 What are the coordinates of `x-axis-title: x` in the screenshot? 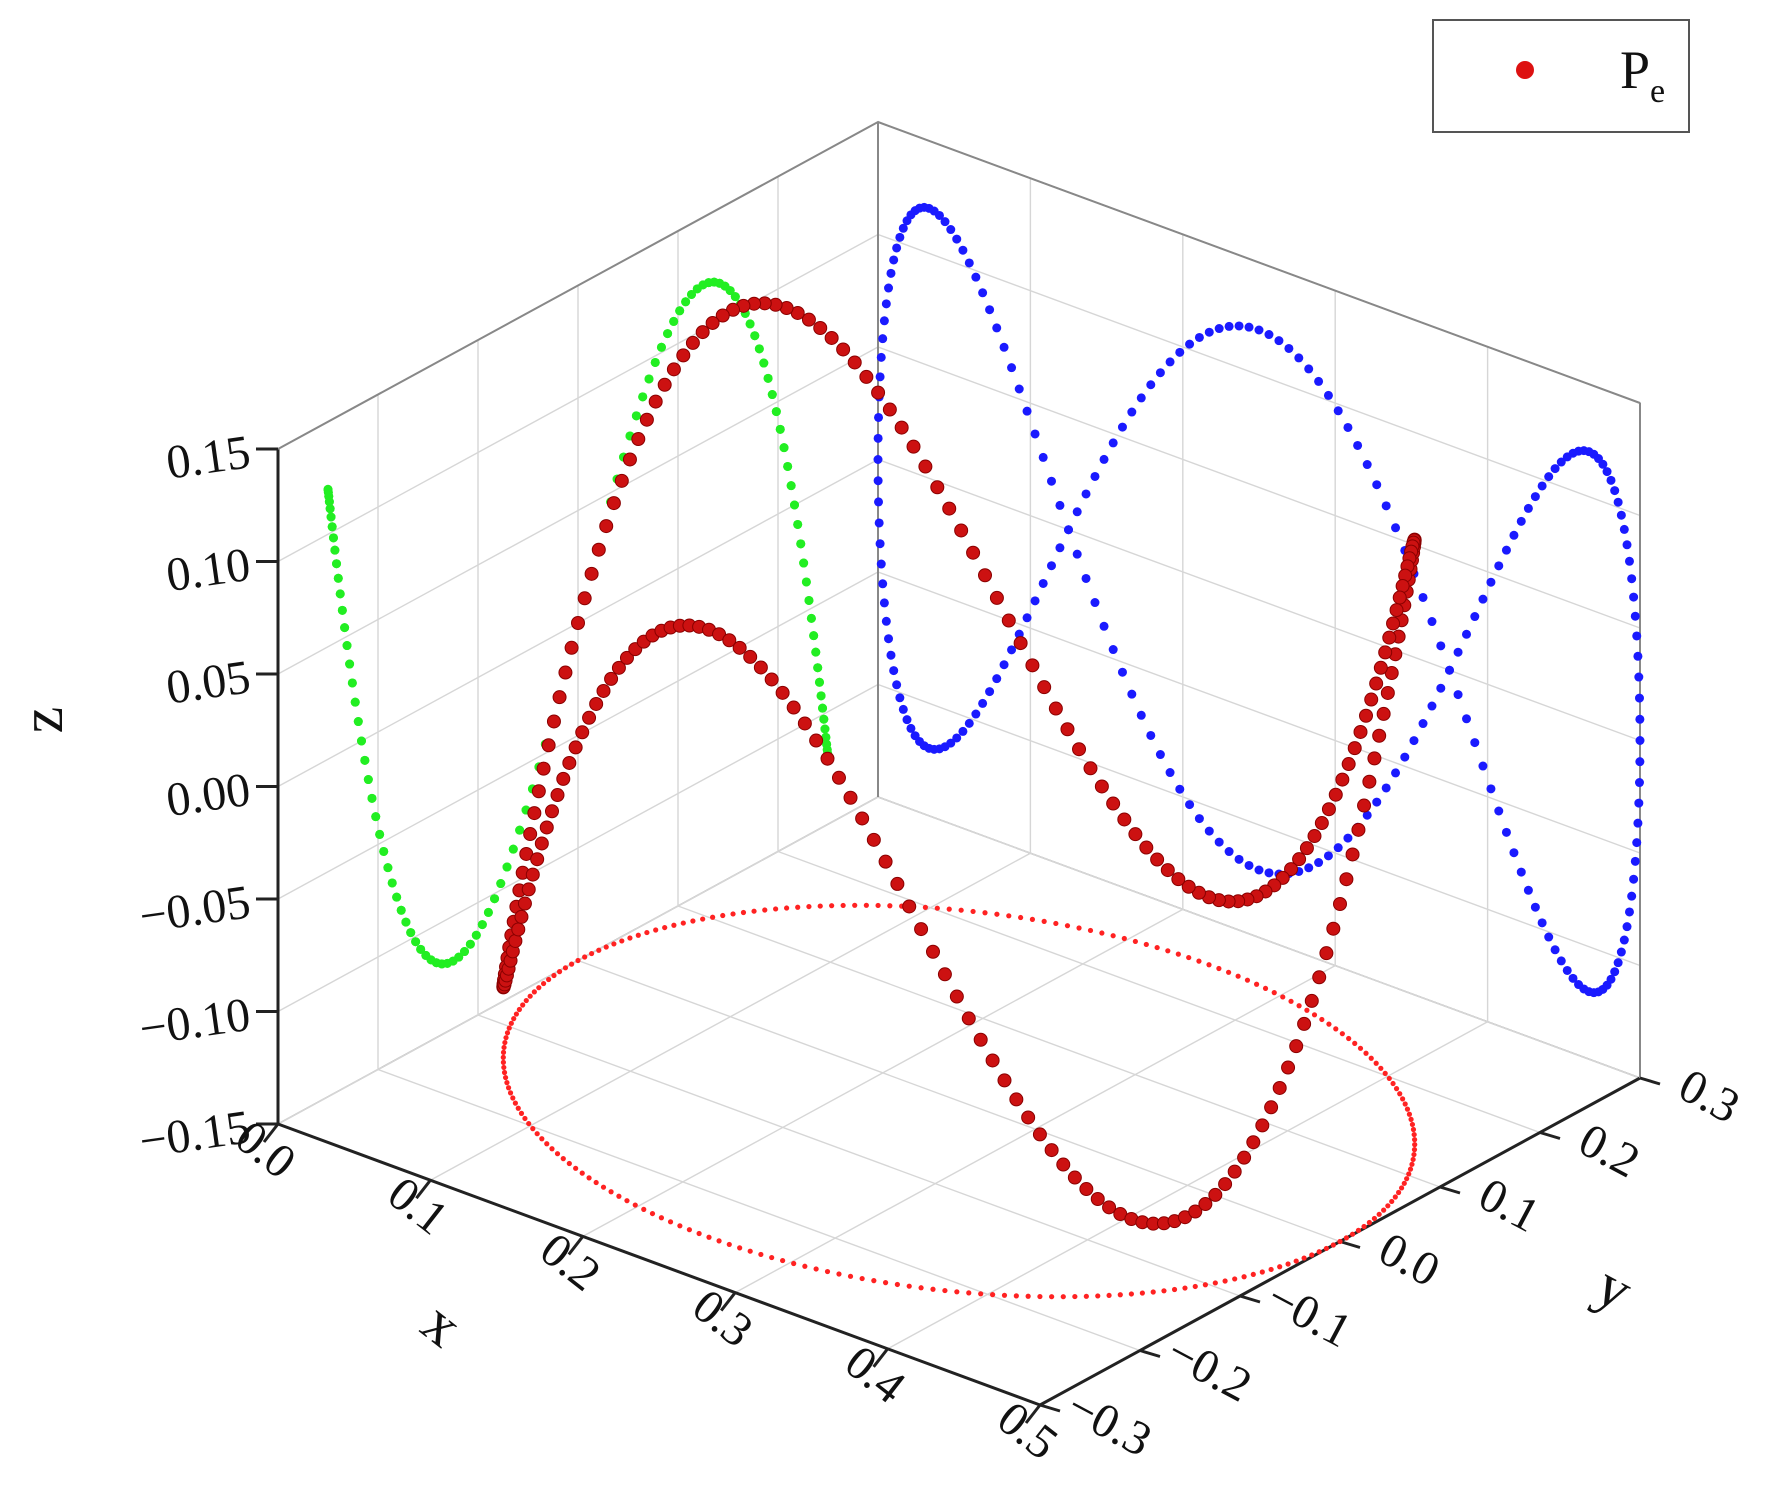 It's located at (442, 1324).